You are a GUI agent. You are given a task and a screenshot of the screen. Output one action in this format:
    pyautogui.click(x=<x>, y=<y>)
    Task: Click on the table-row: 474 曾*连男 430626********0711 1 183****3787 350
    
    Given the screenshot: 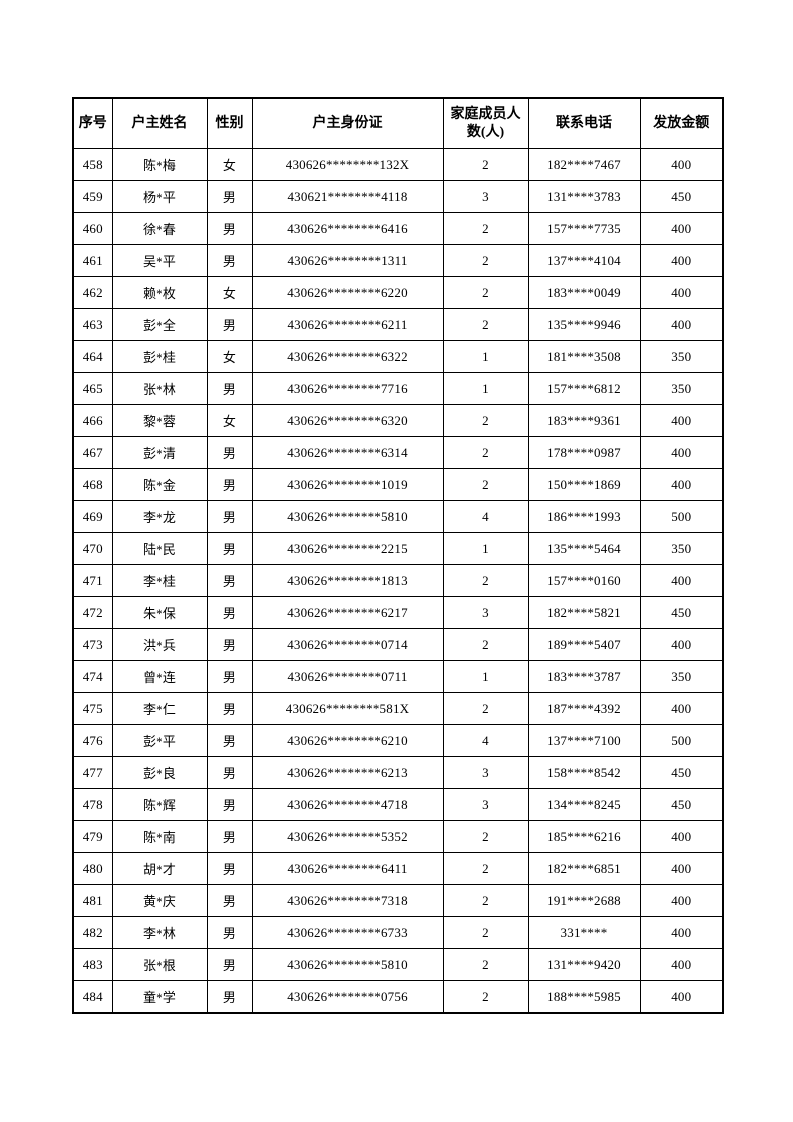 What is the action you would take?
    pyautogui.click(x=398, y=676)
    